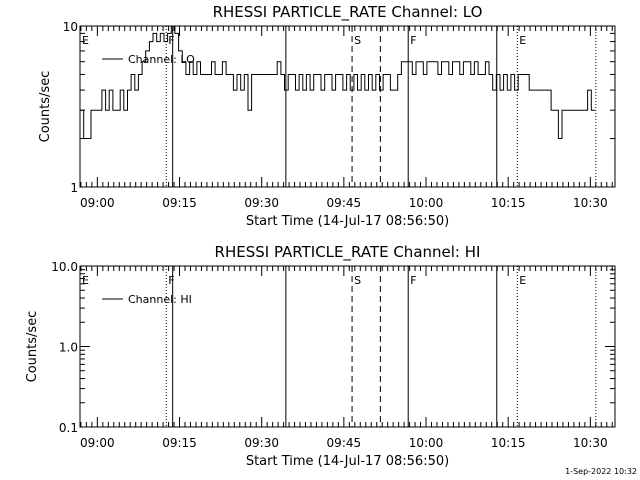  Describe the element at coordinates (161, 59) in the screenshot. I see `legend-label: Channel: LO` at that location.